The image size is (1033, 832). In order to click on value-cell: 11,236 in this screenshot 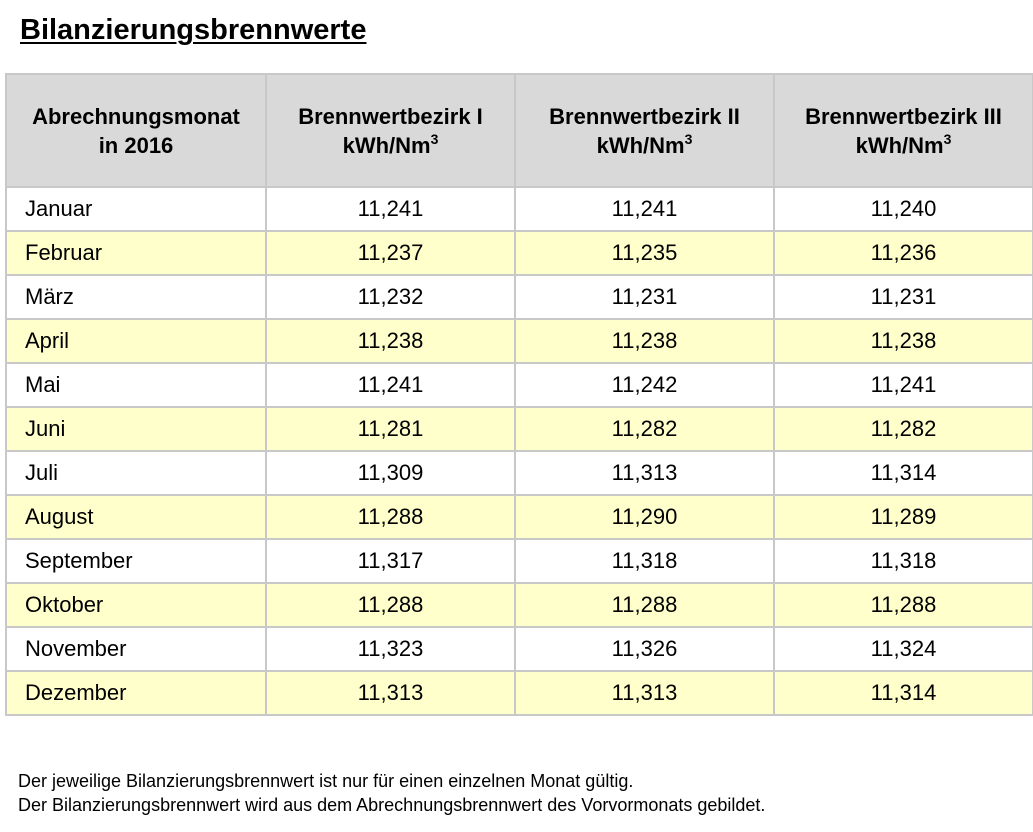, I will do `click(903, 253)`.